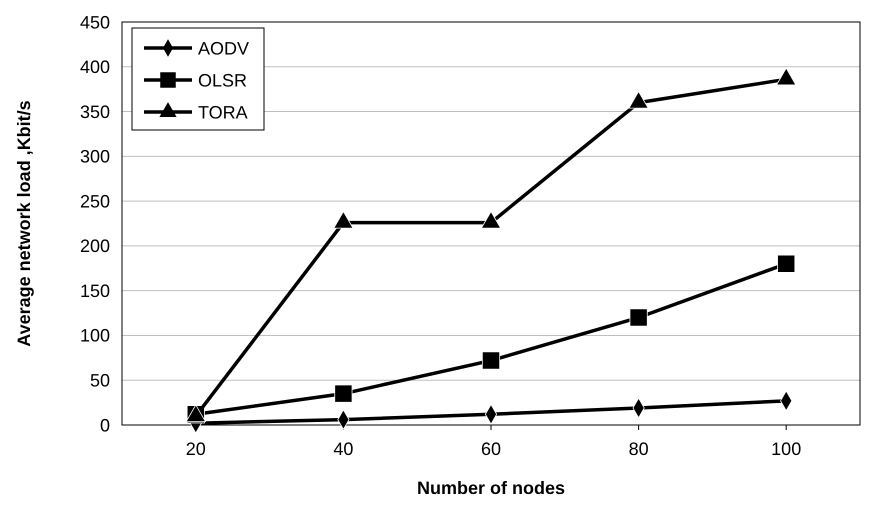 The width and height of the screenshot is (874, 506). I want to click on y-tick-label: 150, so click(95, 290).